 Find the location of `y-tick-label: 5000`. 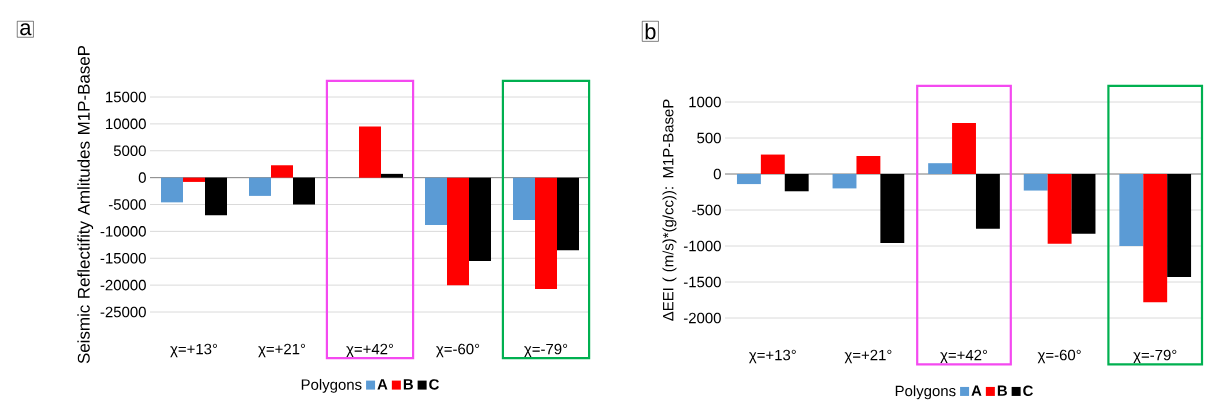

y-tick-label: 5000 is located at coordinates (129, 151).